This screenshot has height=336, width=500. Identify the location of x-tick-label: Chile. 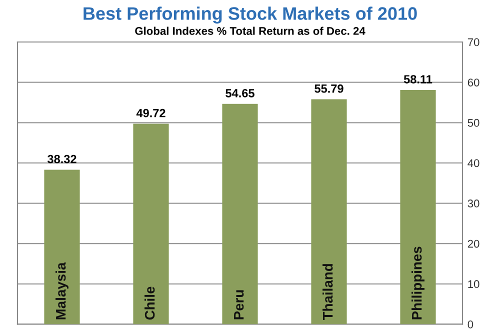
(149, 303).